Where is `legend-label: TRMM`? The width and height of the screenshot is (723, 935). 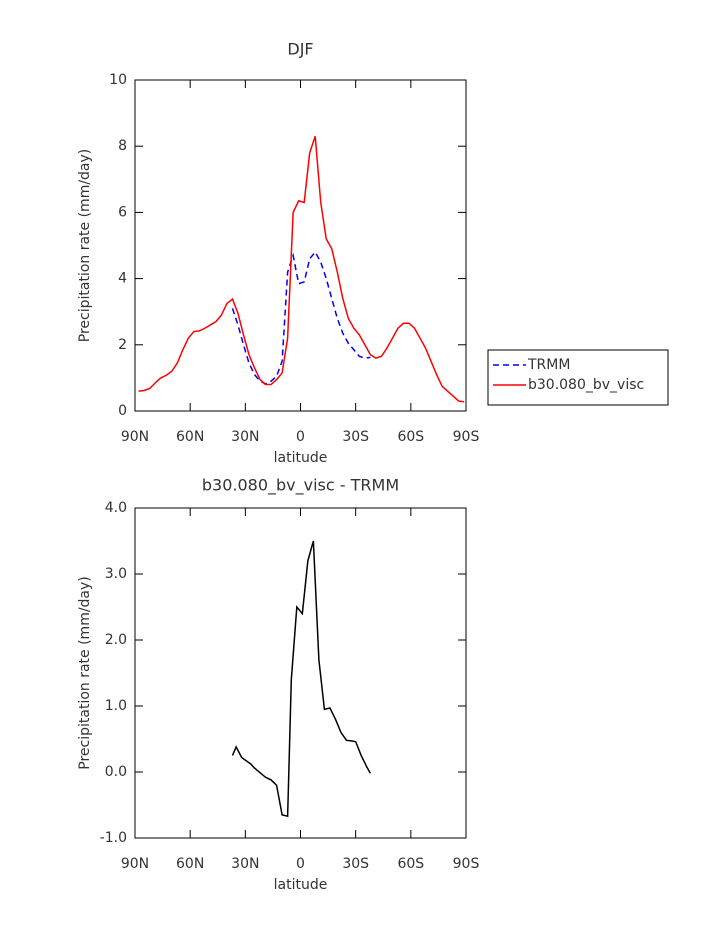 legend-label: TRMM is located at coordinates (548, 365).